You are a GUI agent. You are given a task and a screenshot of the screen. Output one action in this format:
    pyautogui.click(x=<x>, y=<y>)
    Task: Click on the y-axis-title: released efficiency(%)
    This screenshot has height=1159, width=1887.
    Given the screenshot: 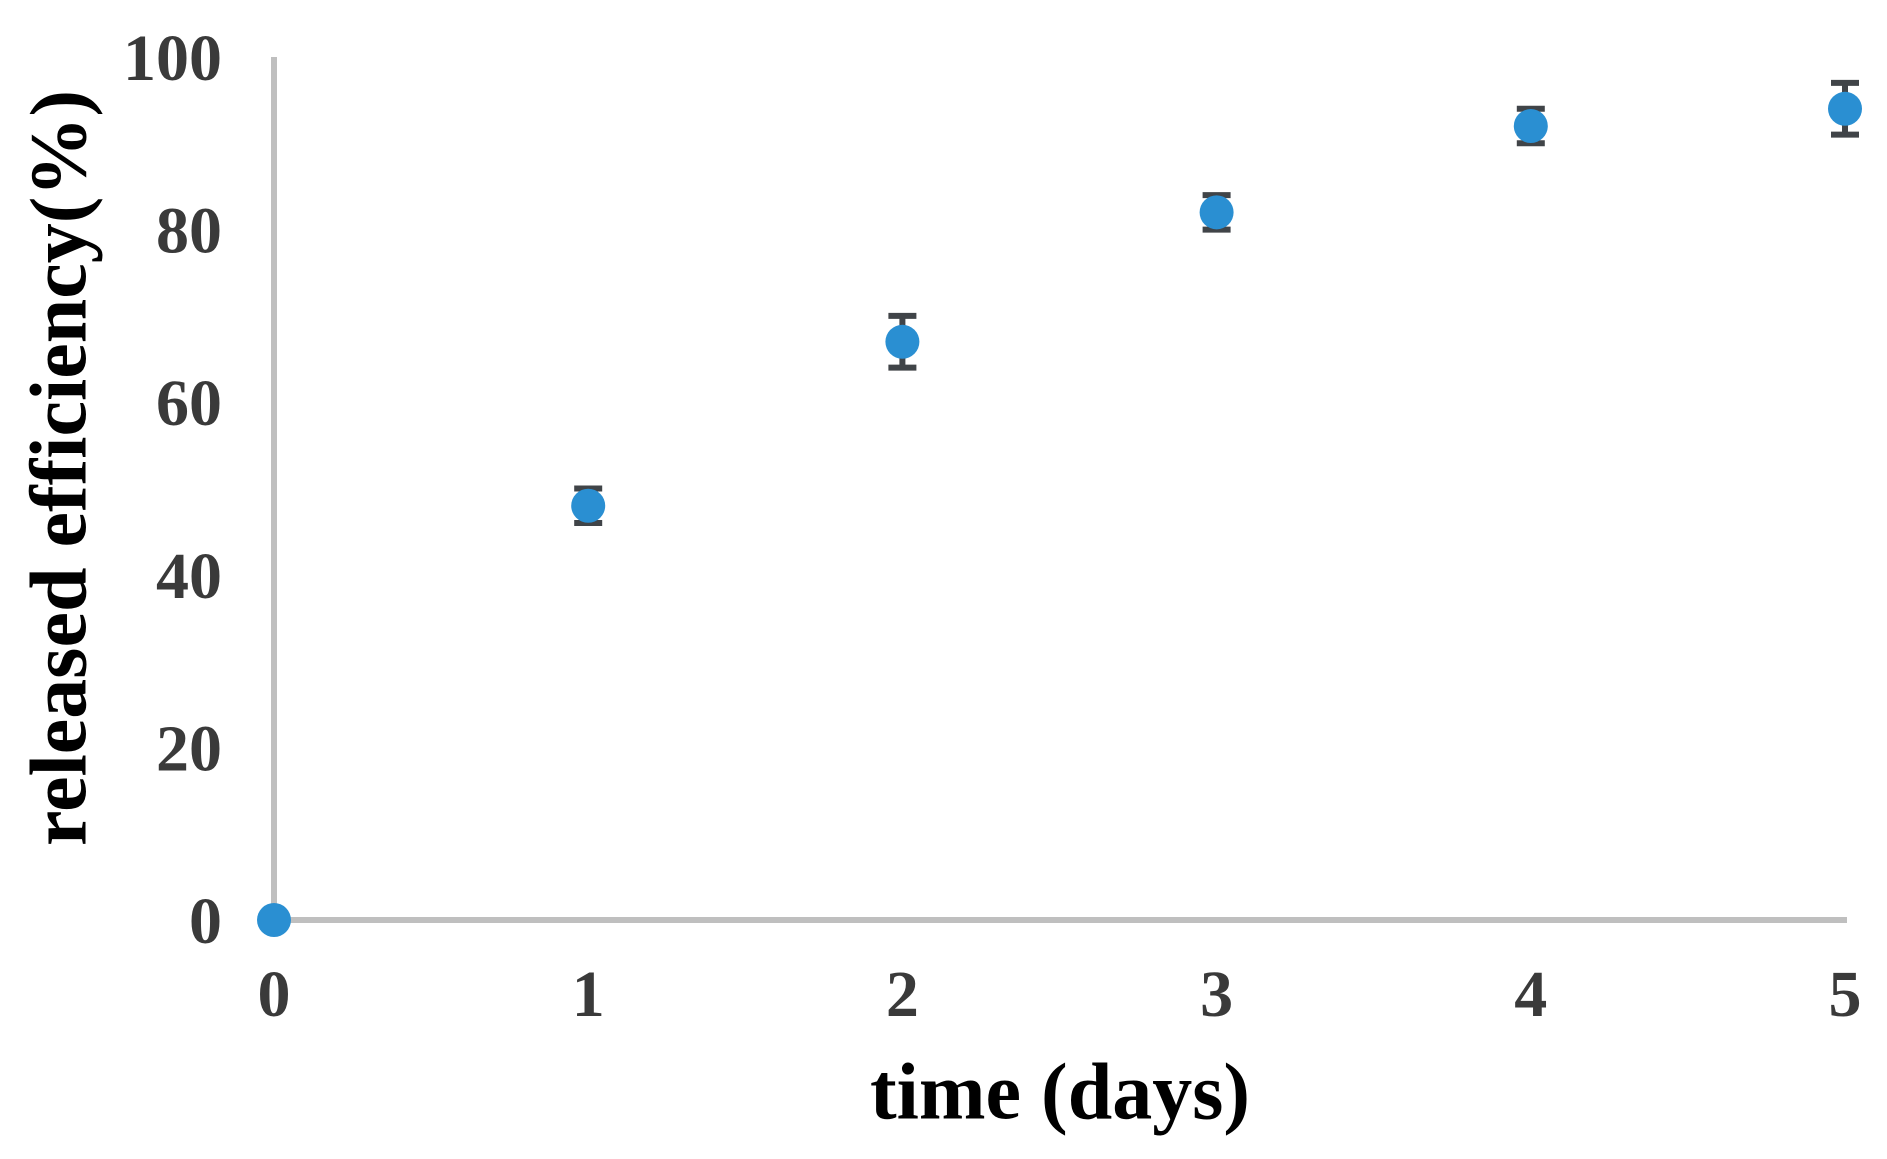 What is the action you would take?
    pyautogui.click(x=59, y=468)
    